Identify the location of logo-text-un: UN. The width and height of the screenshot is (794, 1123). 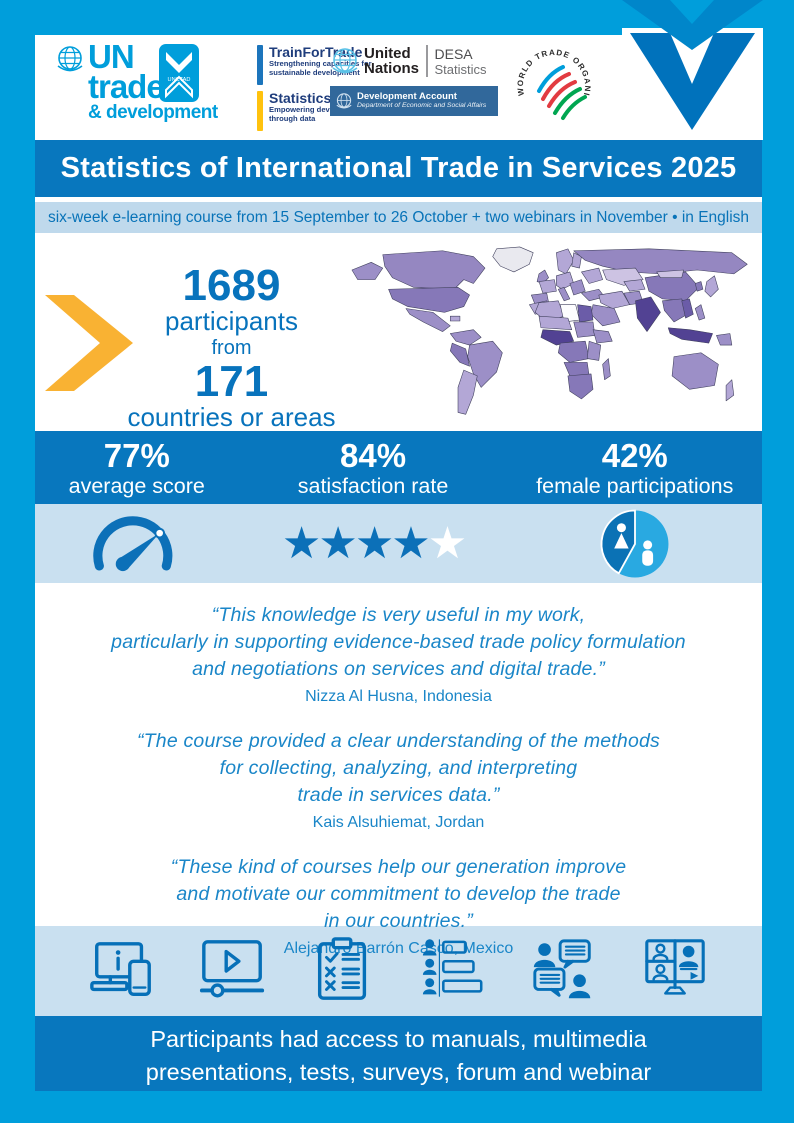
(111, 56).